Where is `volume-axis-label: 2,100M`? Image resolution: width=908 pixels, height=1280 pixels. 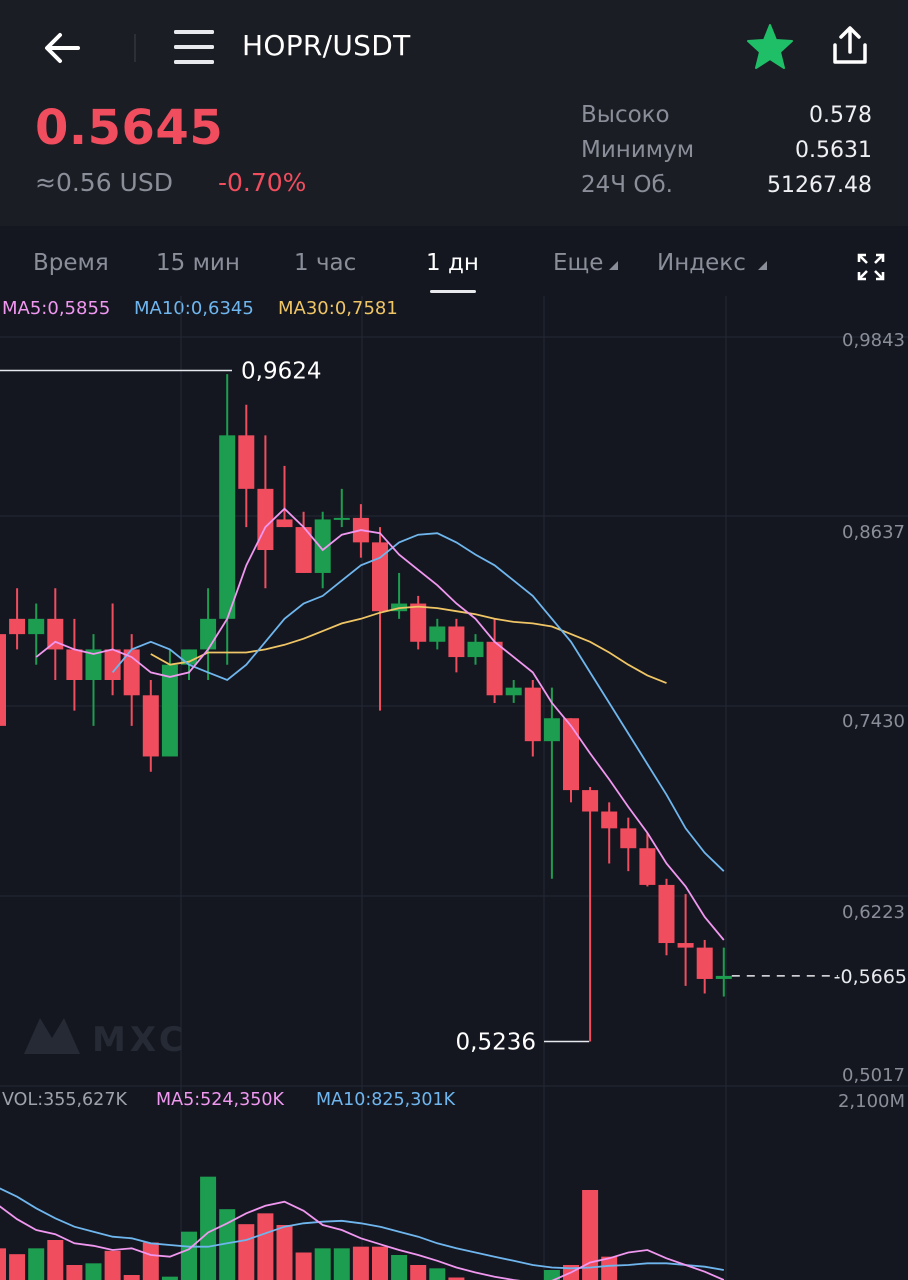
volume-axis-label: 2,100M is located at coordinates (871, 1101).